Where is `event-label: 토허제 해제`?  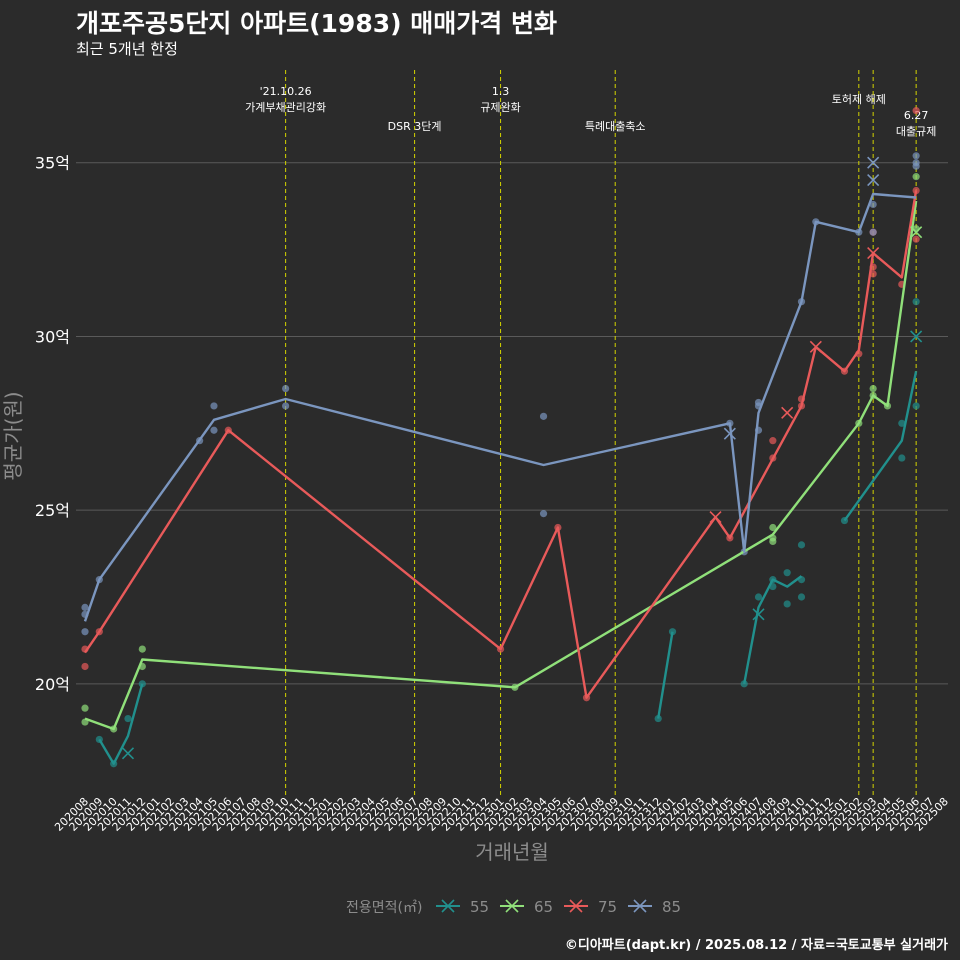
event-label: 토허제 해제 is located at coordinates (859, 99).